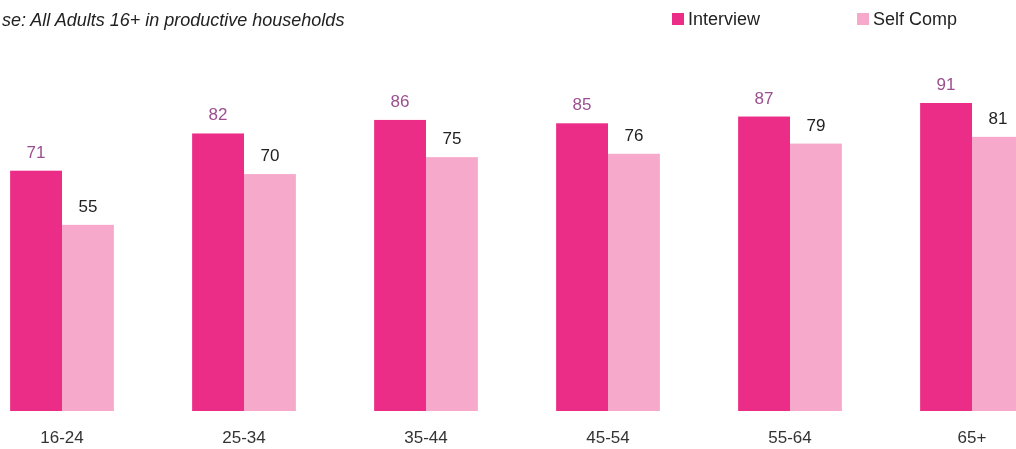 Image resolution: width=1016 pixels, height=449 pixels. What do you see at coordinates (36, 152) in the screenshot?
I see `data-label: 71` at bounding box center [36, 152].